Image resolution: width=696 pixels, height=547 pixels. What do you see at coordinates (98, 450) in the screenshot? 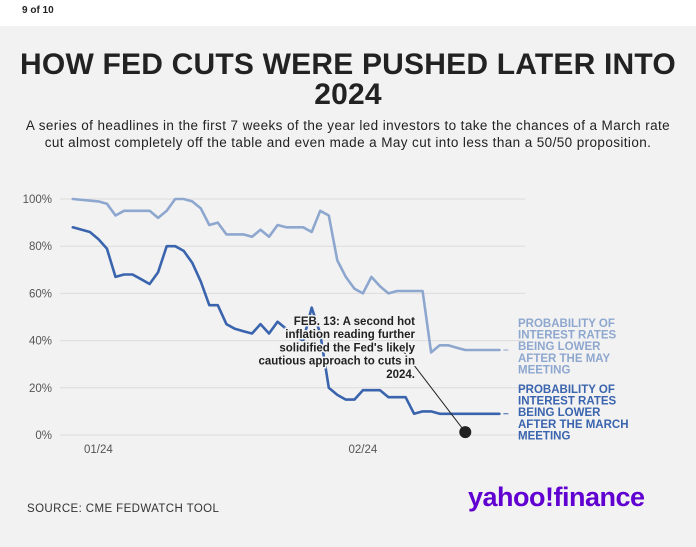
I see `x-tick-label: 01/24` at bounding box center [98, 450].